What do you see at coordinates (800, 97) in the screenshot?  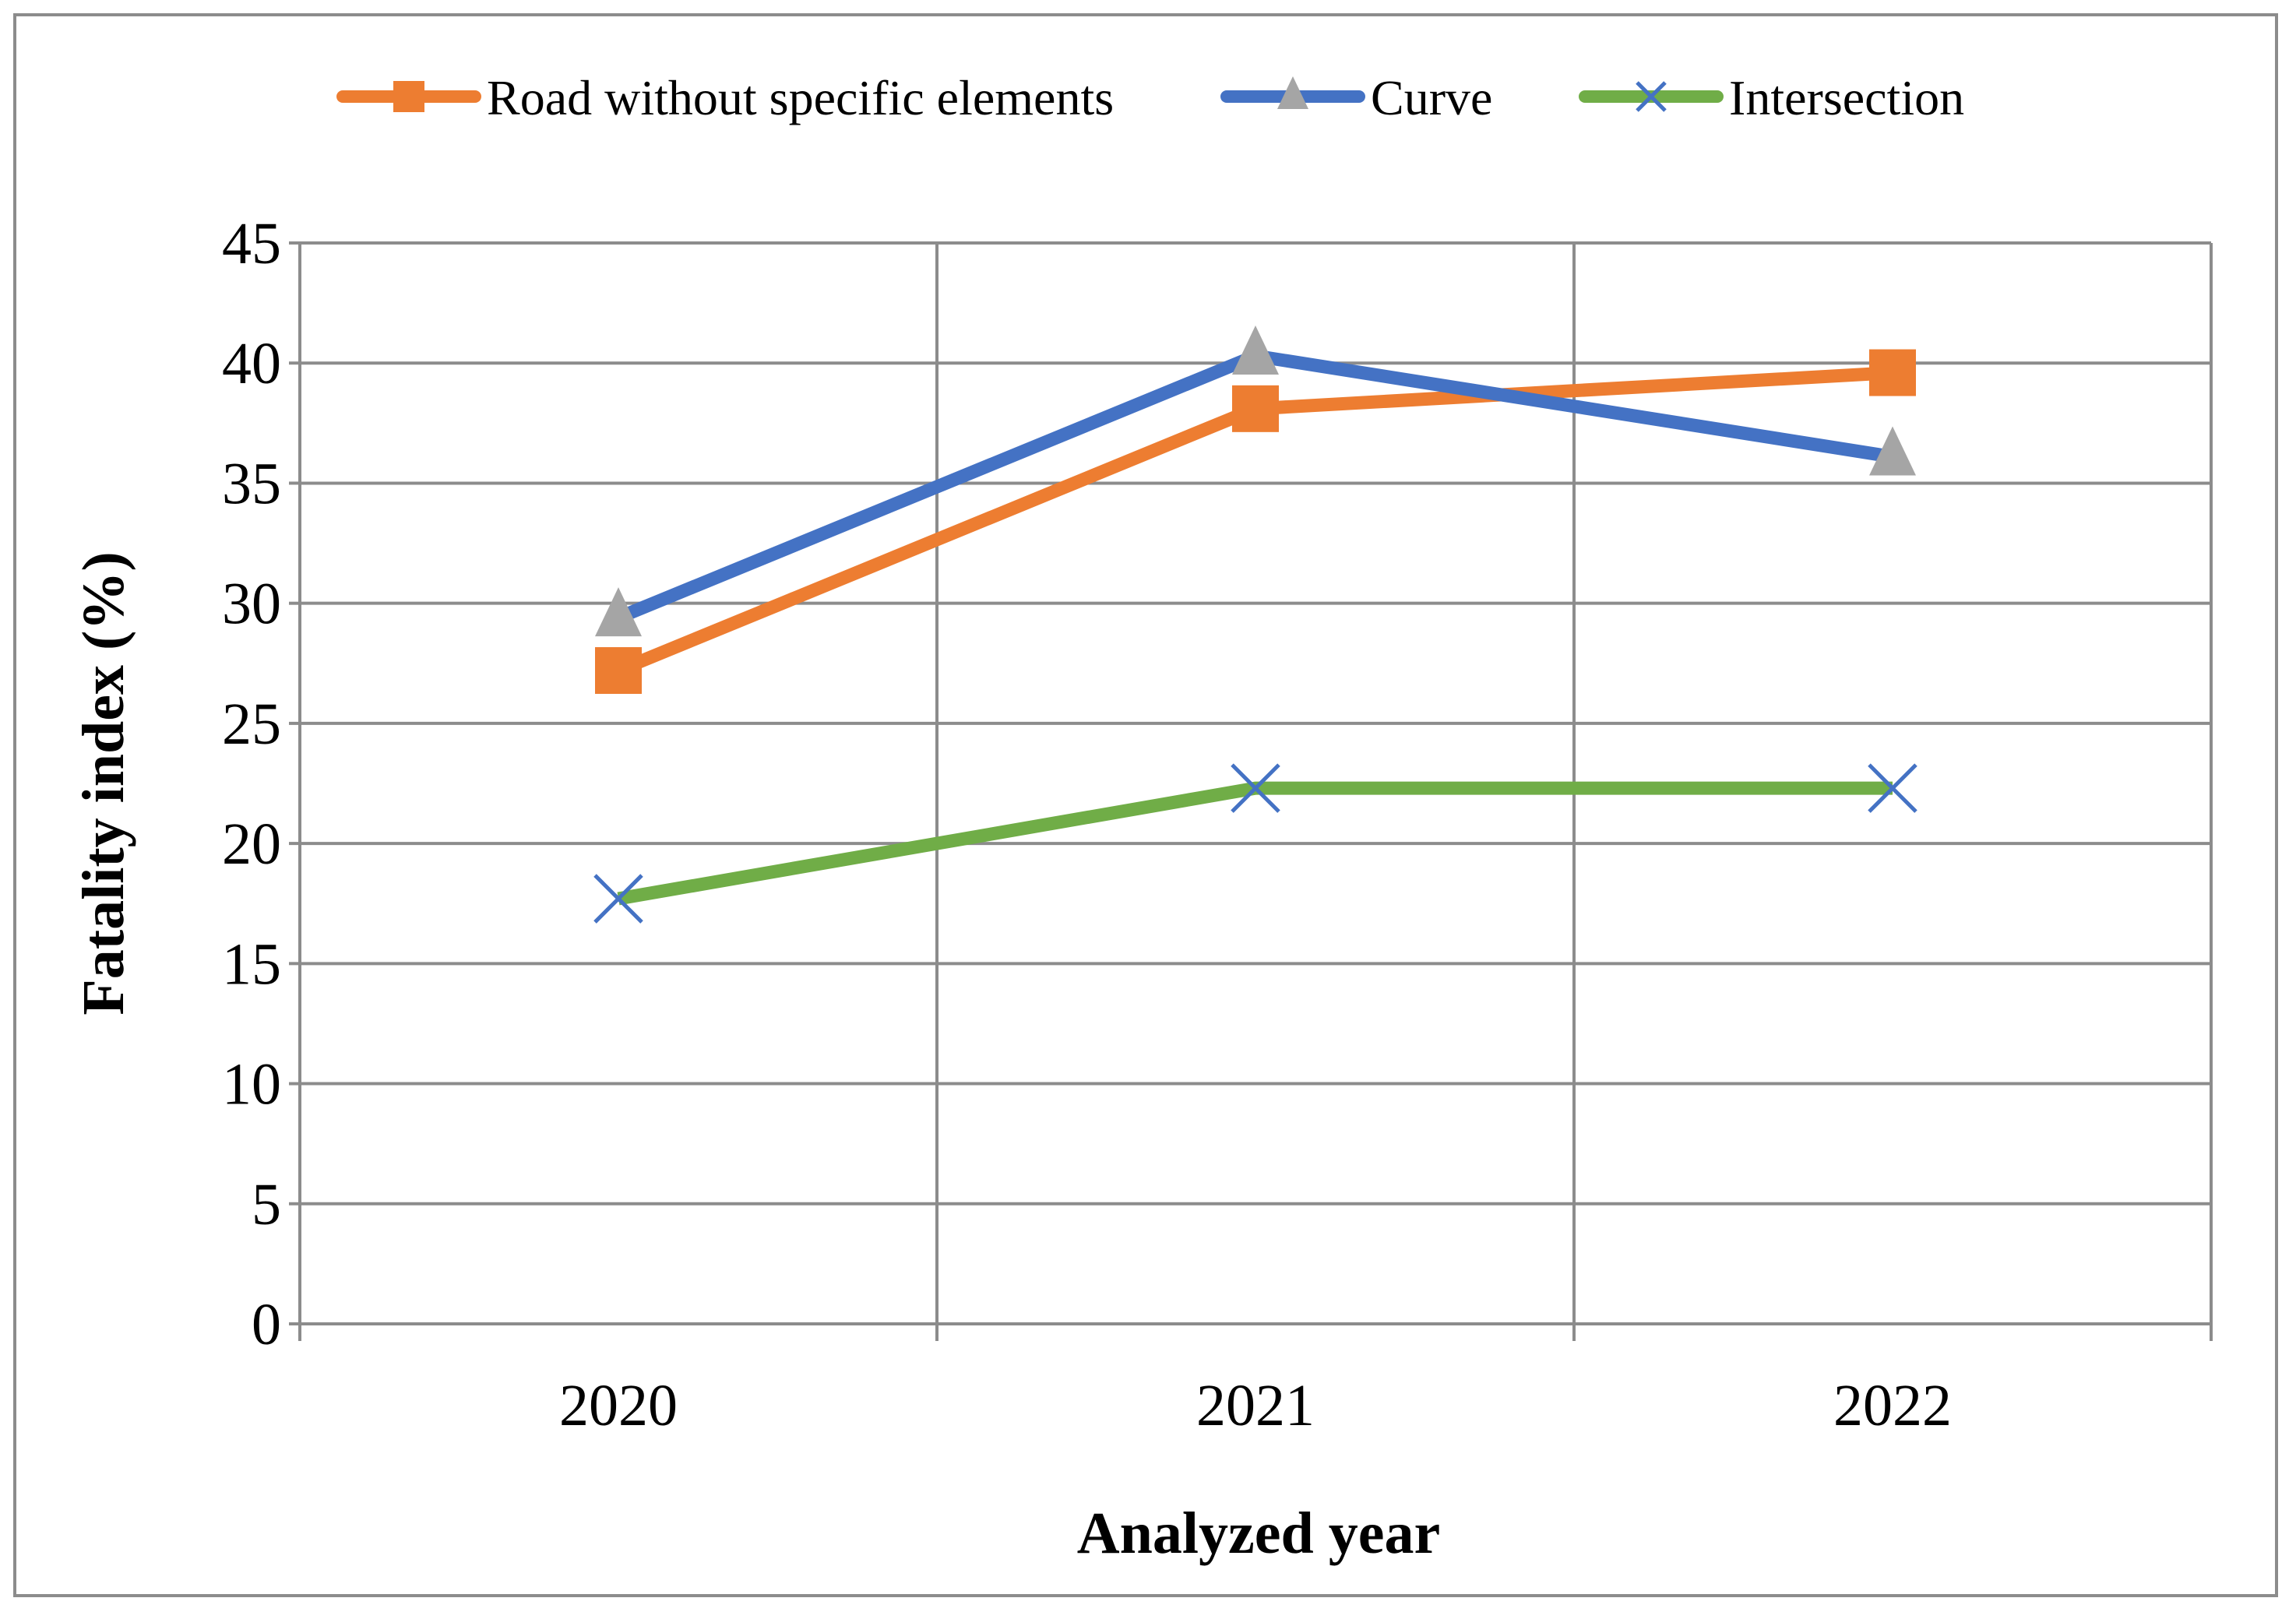 I see `legend-label: Road without specific elements` at bounding box center [800, 97].